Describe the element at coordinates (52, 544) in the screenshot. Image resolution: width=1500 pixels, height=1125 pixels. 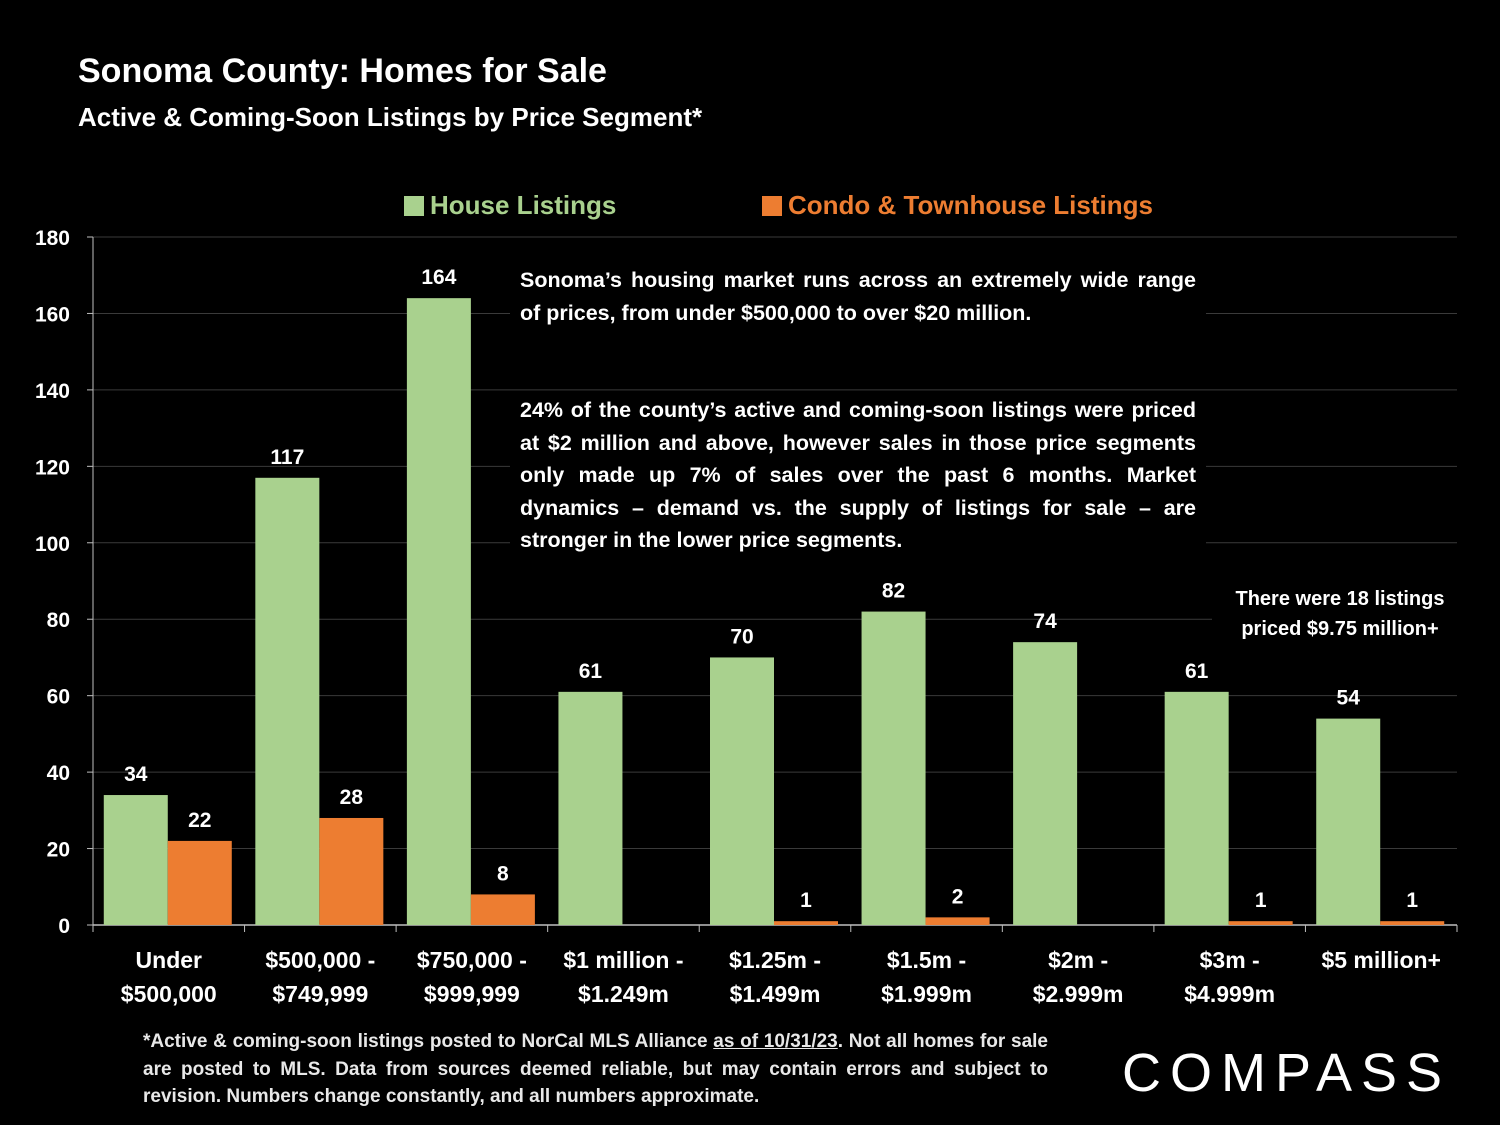
I see `y-tick-label: 100` at that location.